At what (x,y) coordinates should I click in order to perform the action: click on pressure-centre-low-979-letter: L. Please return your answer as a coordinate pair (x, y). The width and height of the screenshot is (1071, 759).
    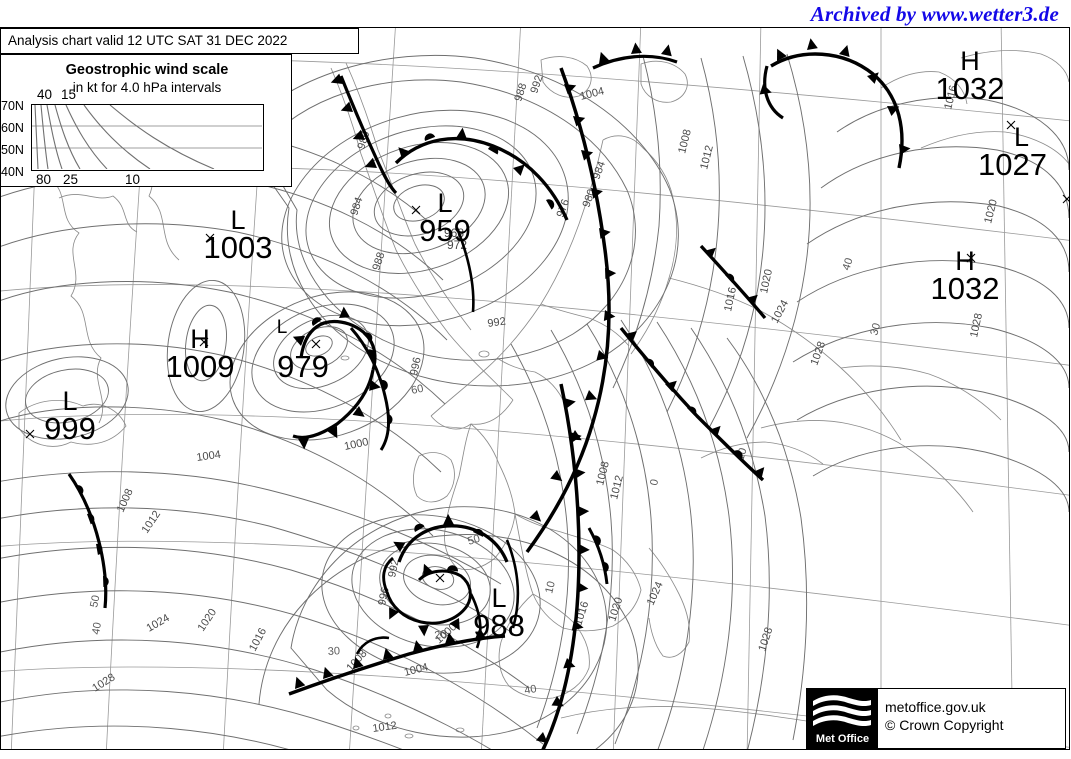
    Looking at the image, I should click on (282, 327).